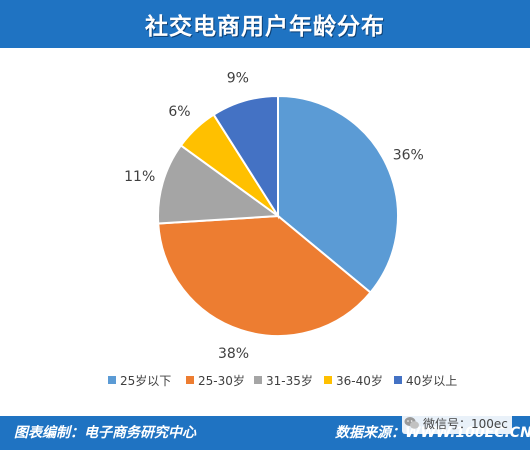  Describe the element at coordinates (105, 433) in the screenshot. I see `footer-source-label: 图表编制：电子商务研究中心` at that location.